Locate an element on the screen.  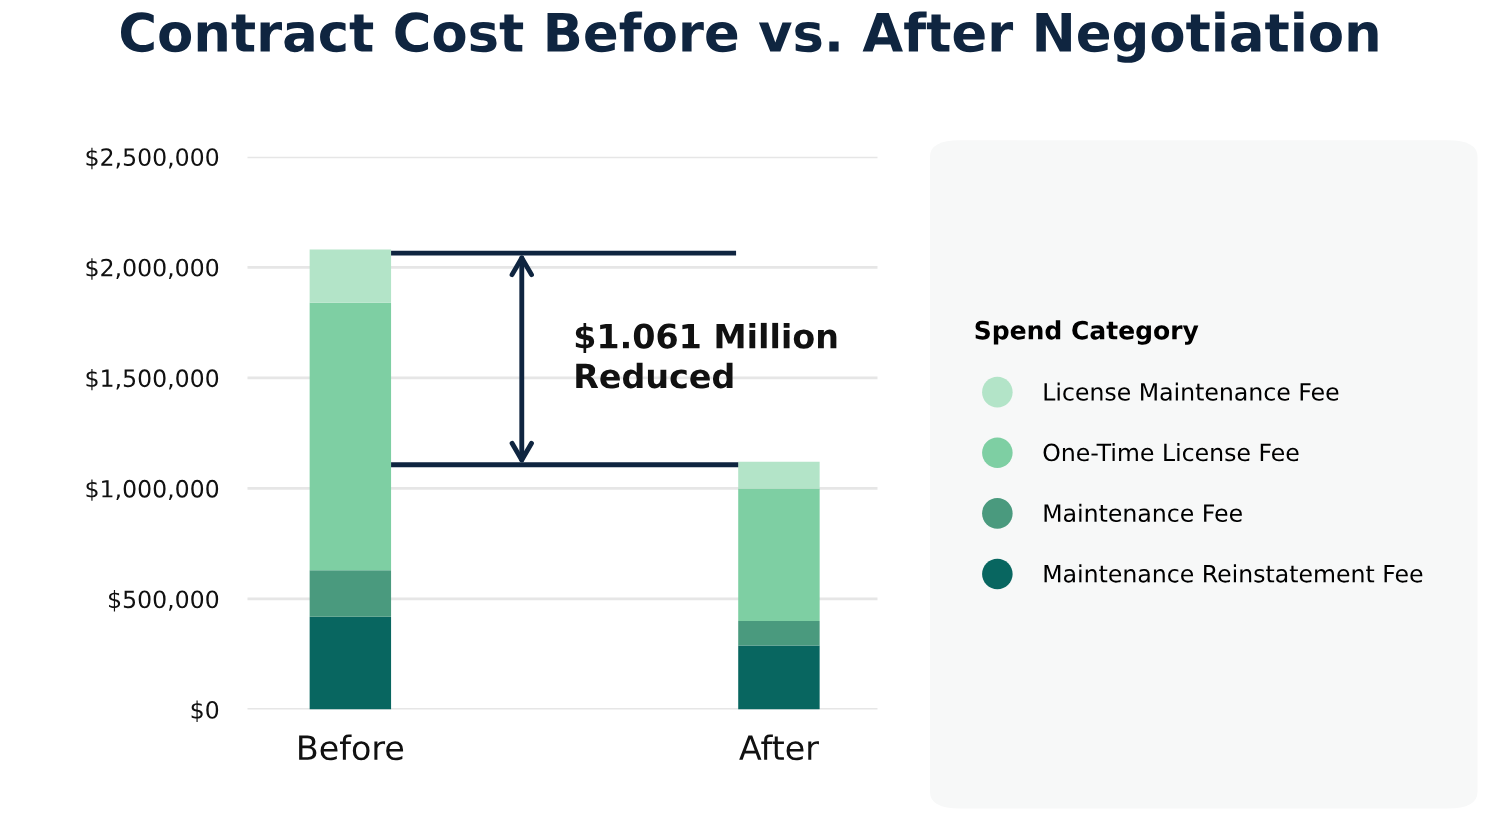
legend-title: Spend Category is located at coordinates (1087, 332).